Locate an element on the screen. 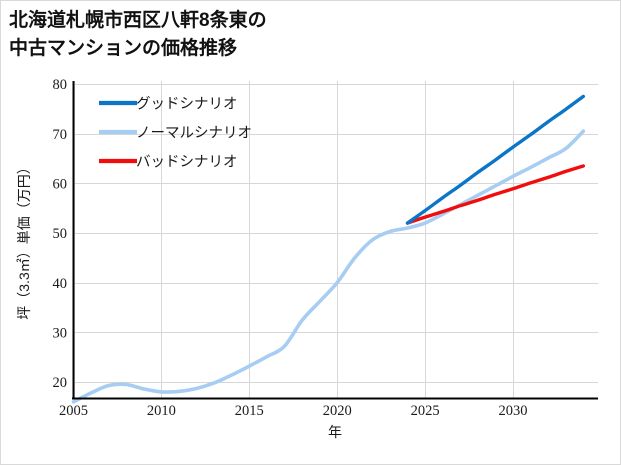 The image size is (621, 465). y-tick-label: 20 is located at coordinates (60, 383).